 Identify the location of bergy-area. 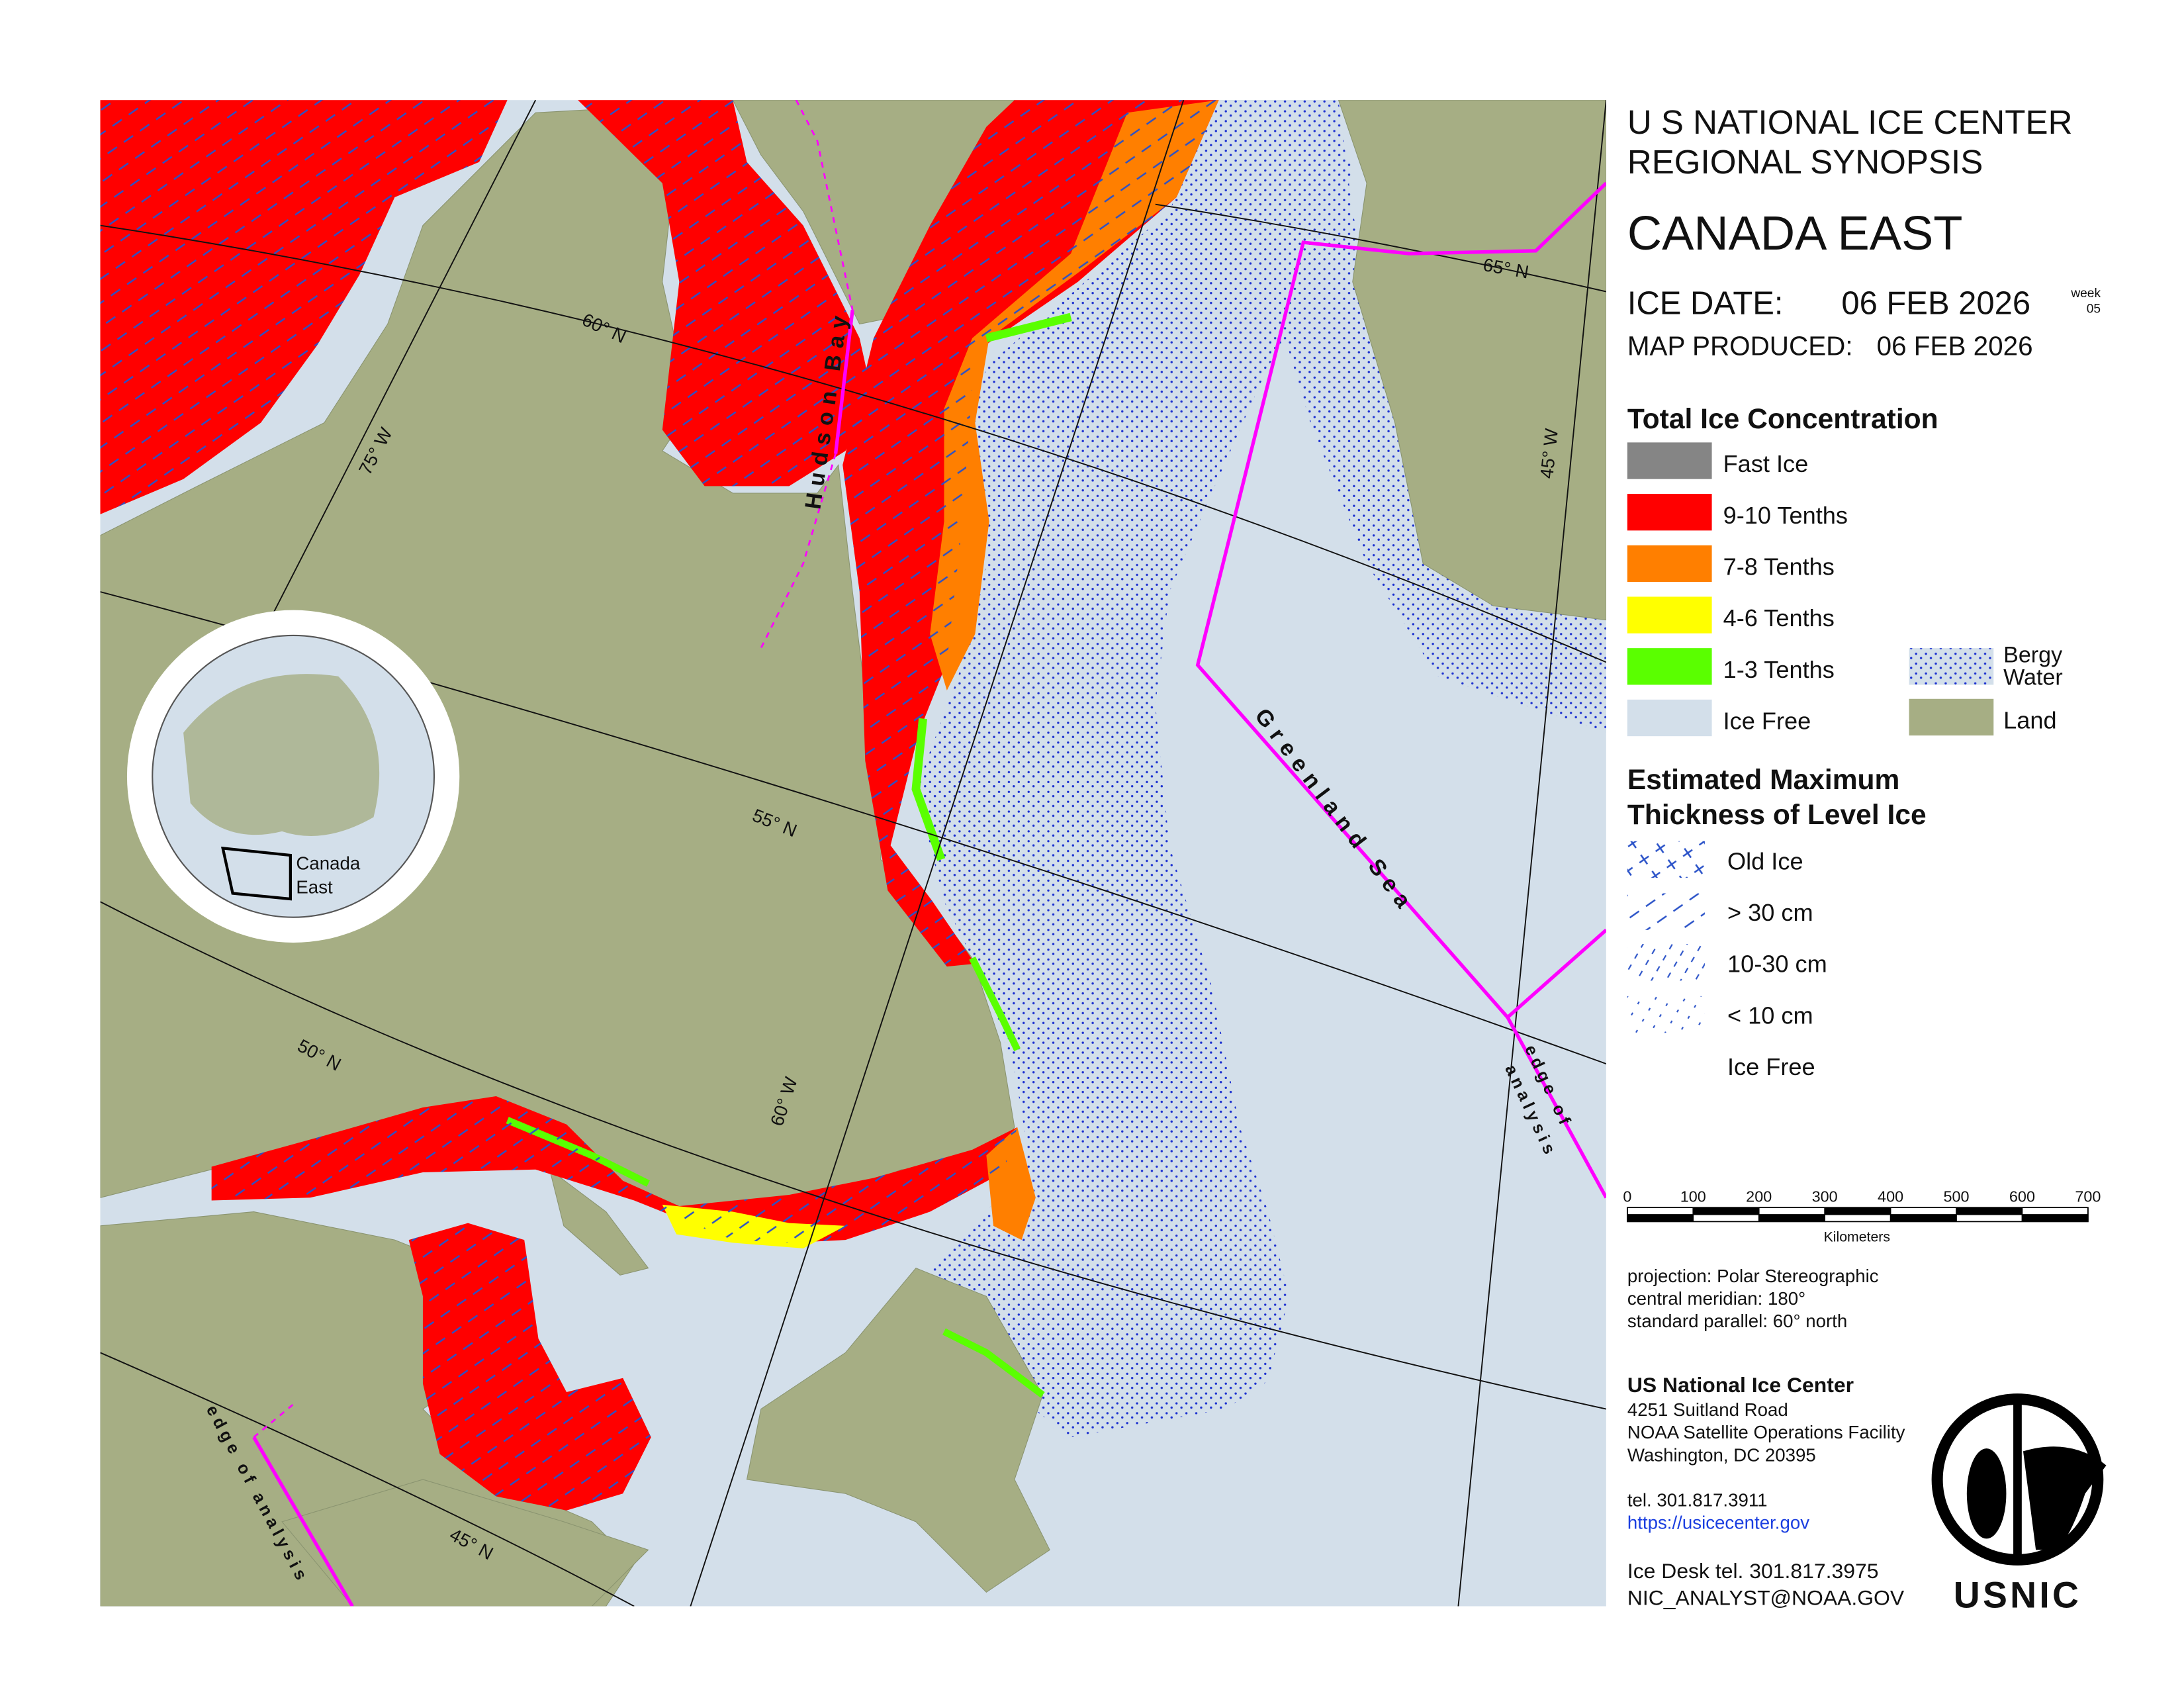
(1408, 416).